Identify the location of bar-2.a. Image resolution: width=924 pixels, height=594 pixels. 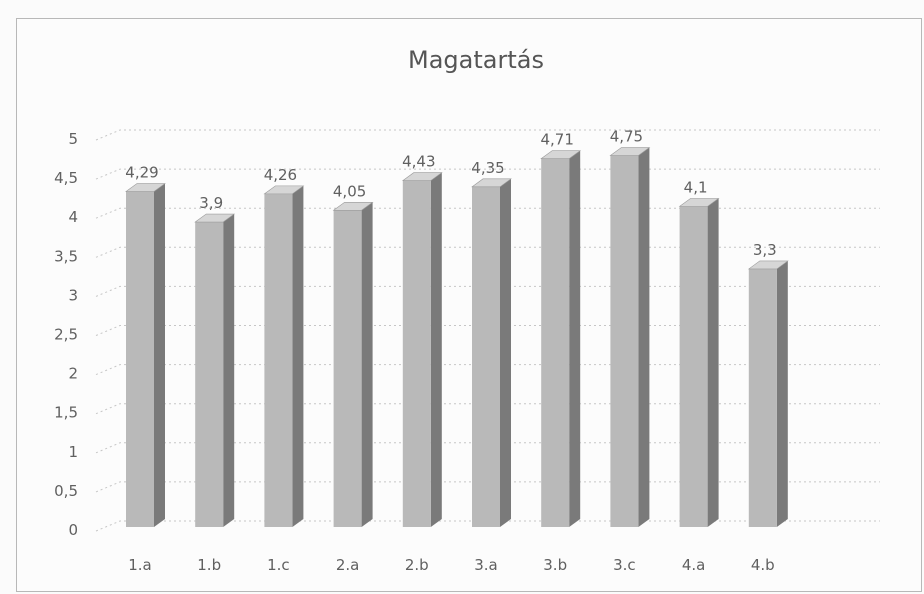
(353, 364).